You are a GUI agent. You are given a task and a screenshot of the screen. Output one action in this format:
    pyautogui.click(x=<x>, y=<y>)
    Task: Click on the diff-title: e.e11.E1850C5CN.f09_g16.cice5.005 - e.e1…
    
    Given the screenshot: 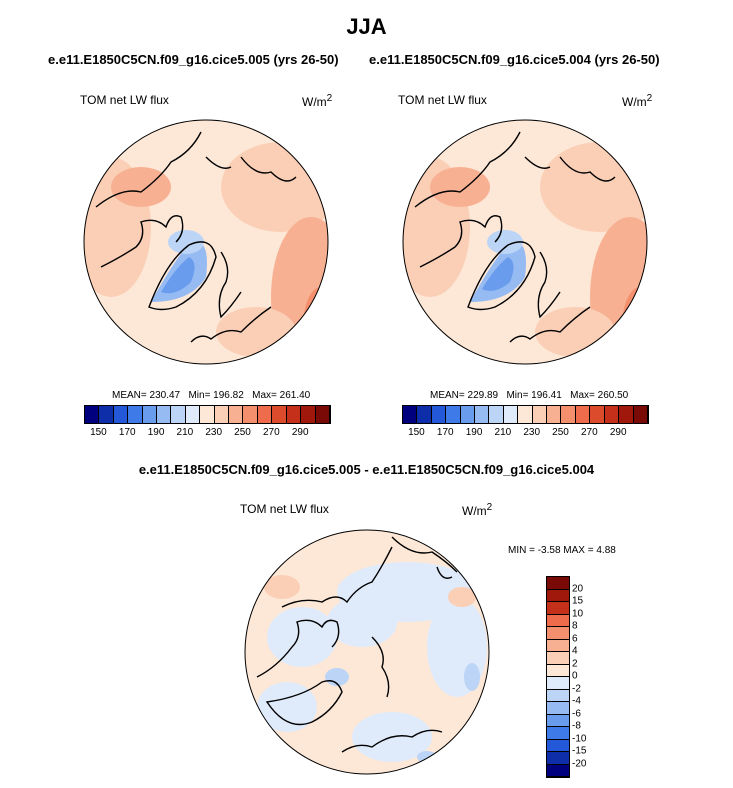 What is the action you would take?
    pyautogui.click(x=366, y=469)
    